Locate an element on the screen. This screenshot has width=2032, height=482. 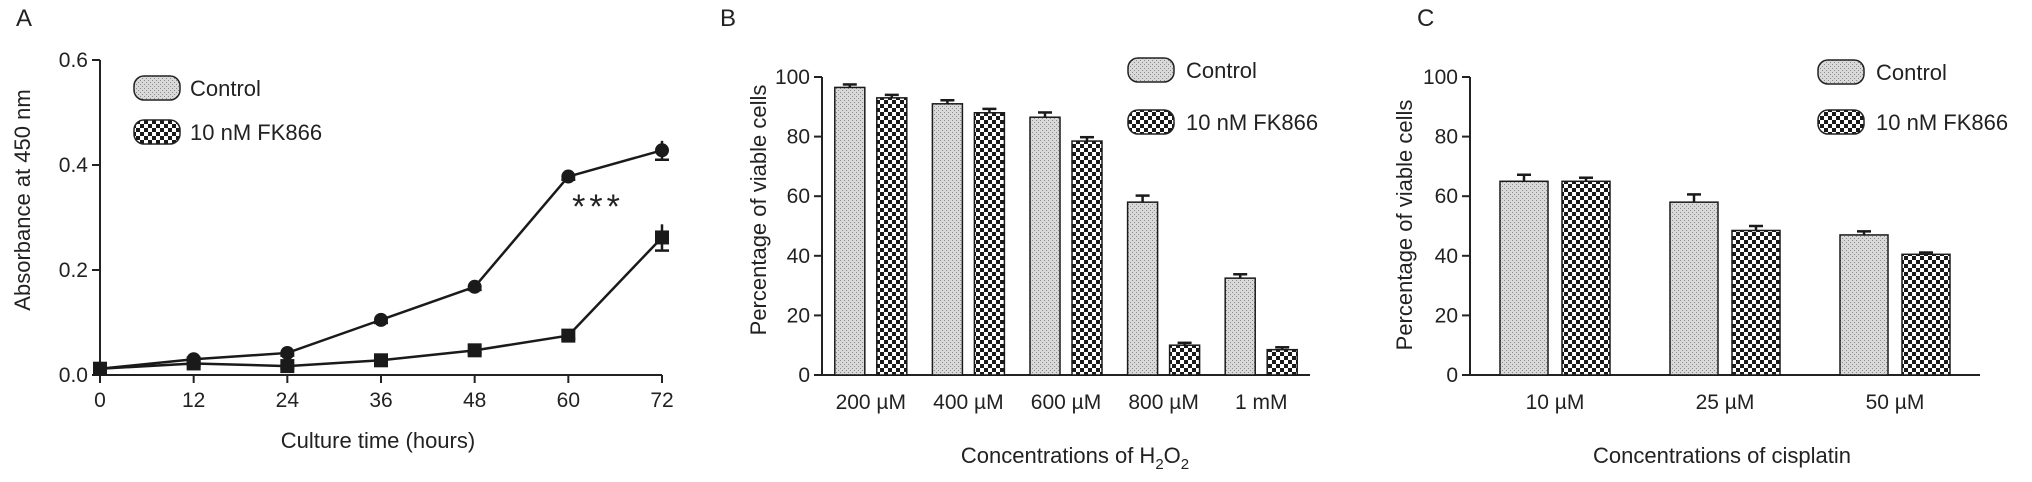
panel-b-y-label: Percentage of viable cells is located at coordinates (758, 210).